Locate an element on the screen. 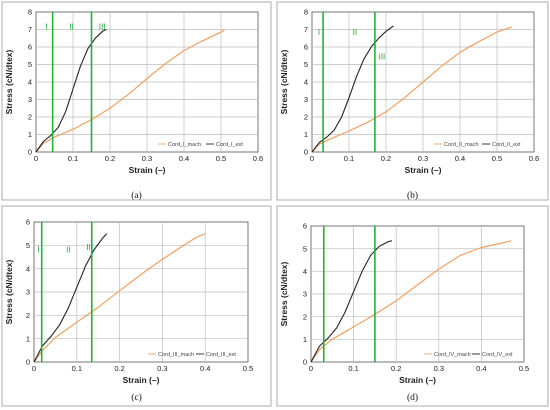  panel-tag-label: (c) is located at coordinates (136, 397).